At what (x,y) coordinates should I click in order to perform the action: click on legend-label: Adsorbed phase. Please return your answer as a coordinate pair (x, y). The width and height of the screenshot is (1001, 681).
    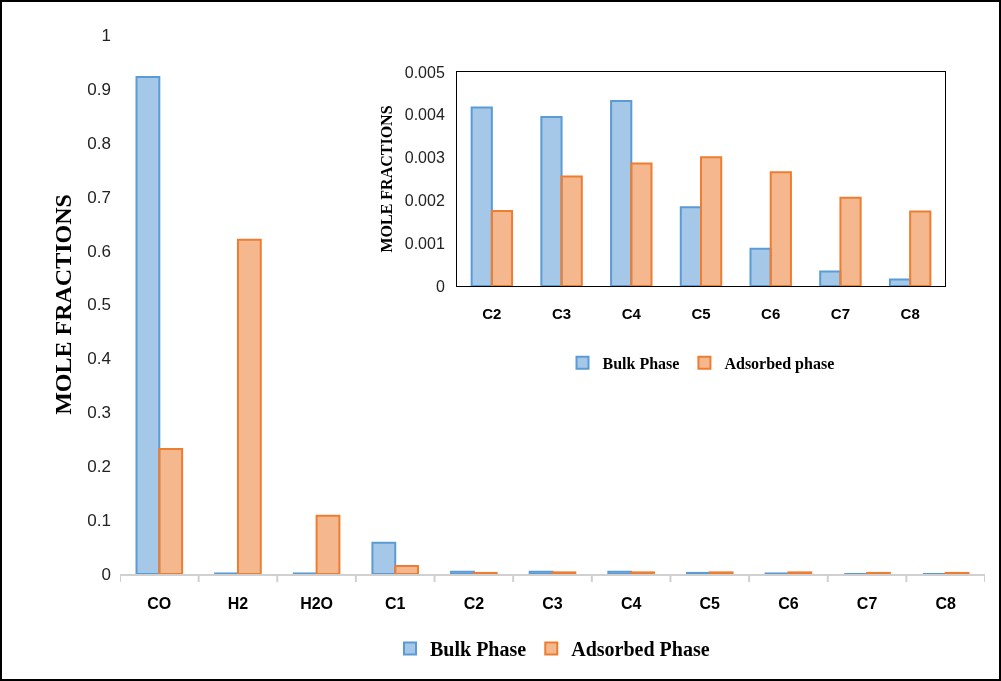
    Looking at the image, I should click on (779, 364).